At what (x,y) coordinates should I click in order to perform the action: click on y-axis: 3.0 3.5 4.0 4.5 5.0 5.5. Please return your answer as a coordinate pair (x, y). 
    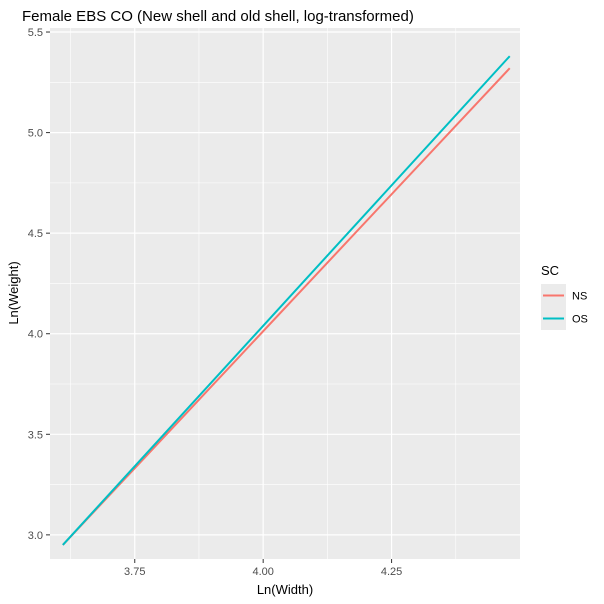
    Looking at the image, I should click on (39, 284).